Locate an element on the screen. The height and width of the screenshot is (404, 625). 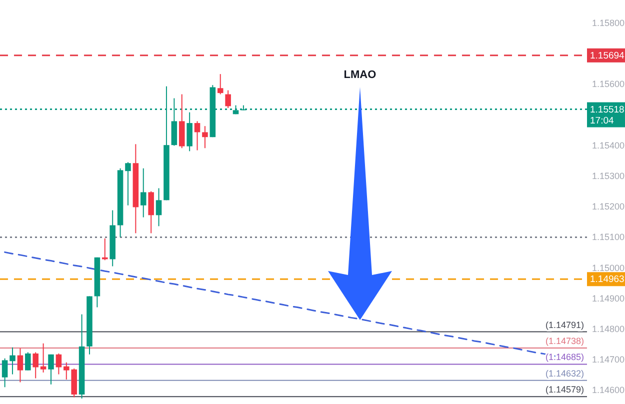
y-tick-label: 1.14800 is located at coordinates (608, 329).